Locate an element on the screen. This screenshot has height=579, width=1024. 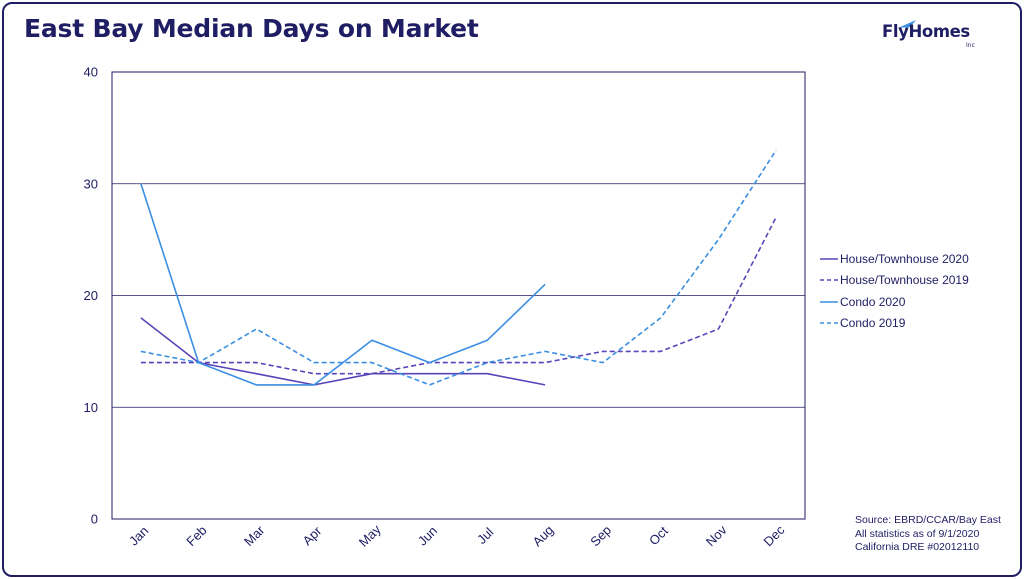
legend-item: Condo 2020 is located at coordinates (915, 302).